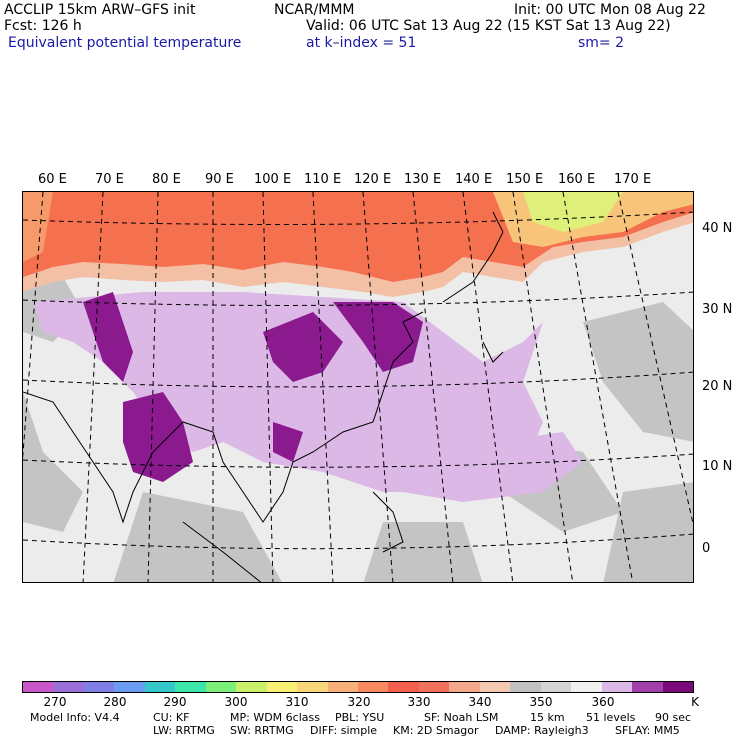  Describe the element at coordinates (601, 43) in the screenshot. I see `smoothing-label: sm= 2` at that location.